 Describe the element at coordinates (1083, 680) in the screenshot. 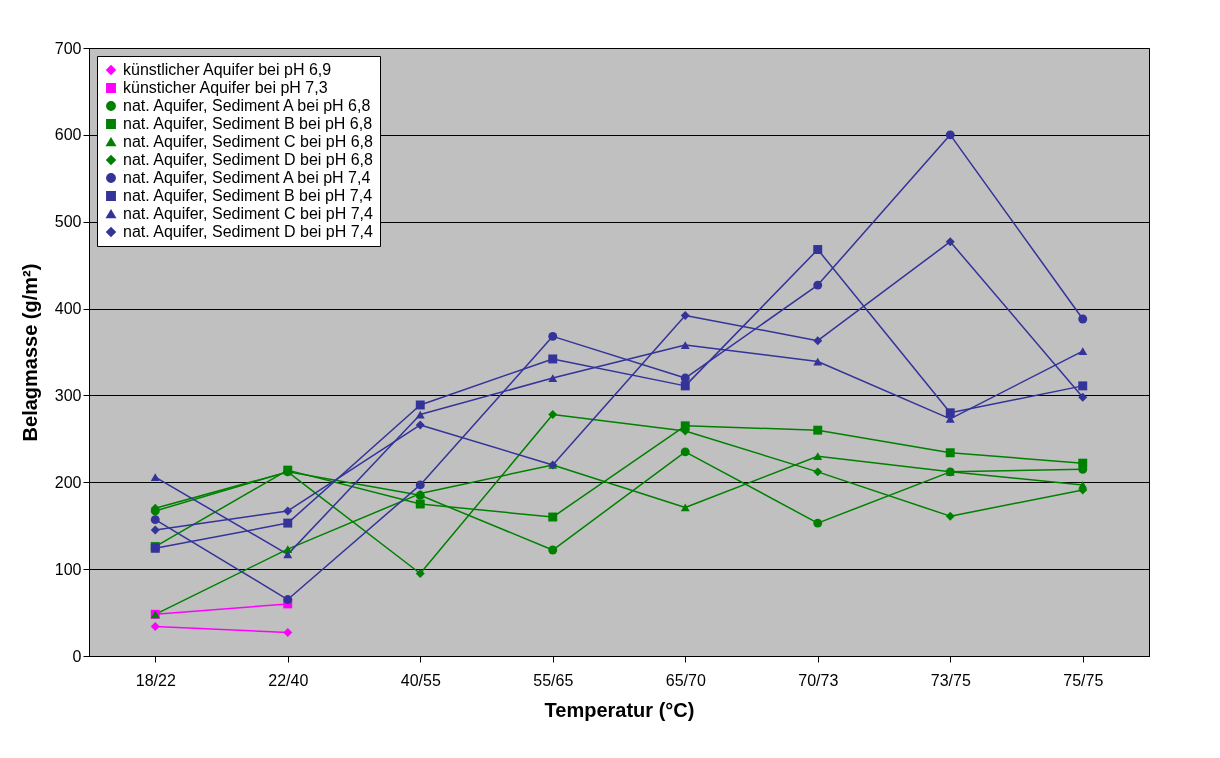

I see `x-tick-label: 75/75` at that location.